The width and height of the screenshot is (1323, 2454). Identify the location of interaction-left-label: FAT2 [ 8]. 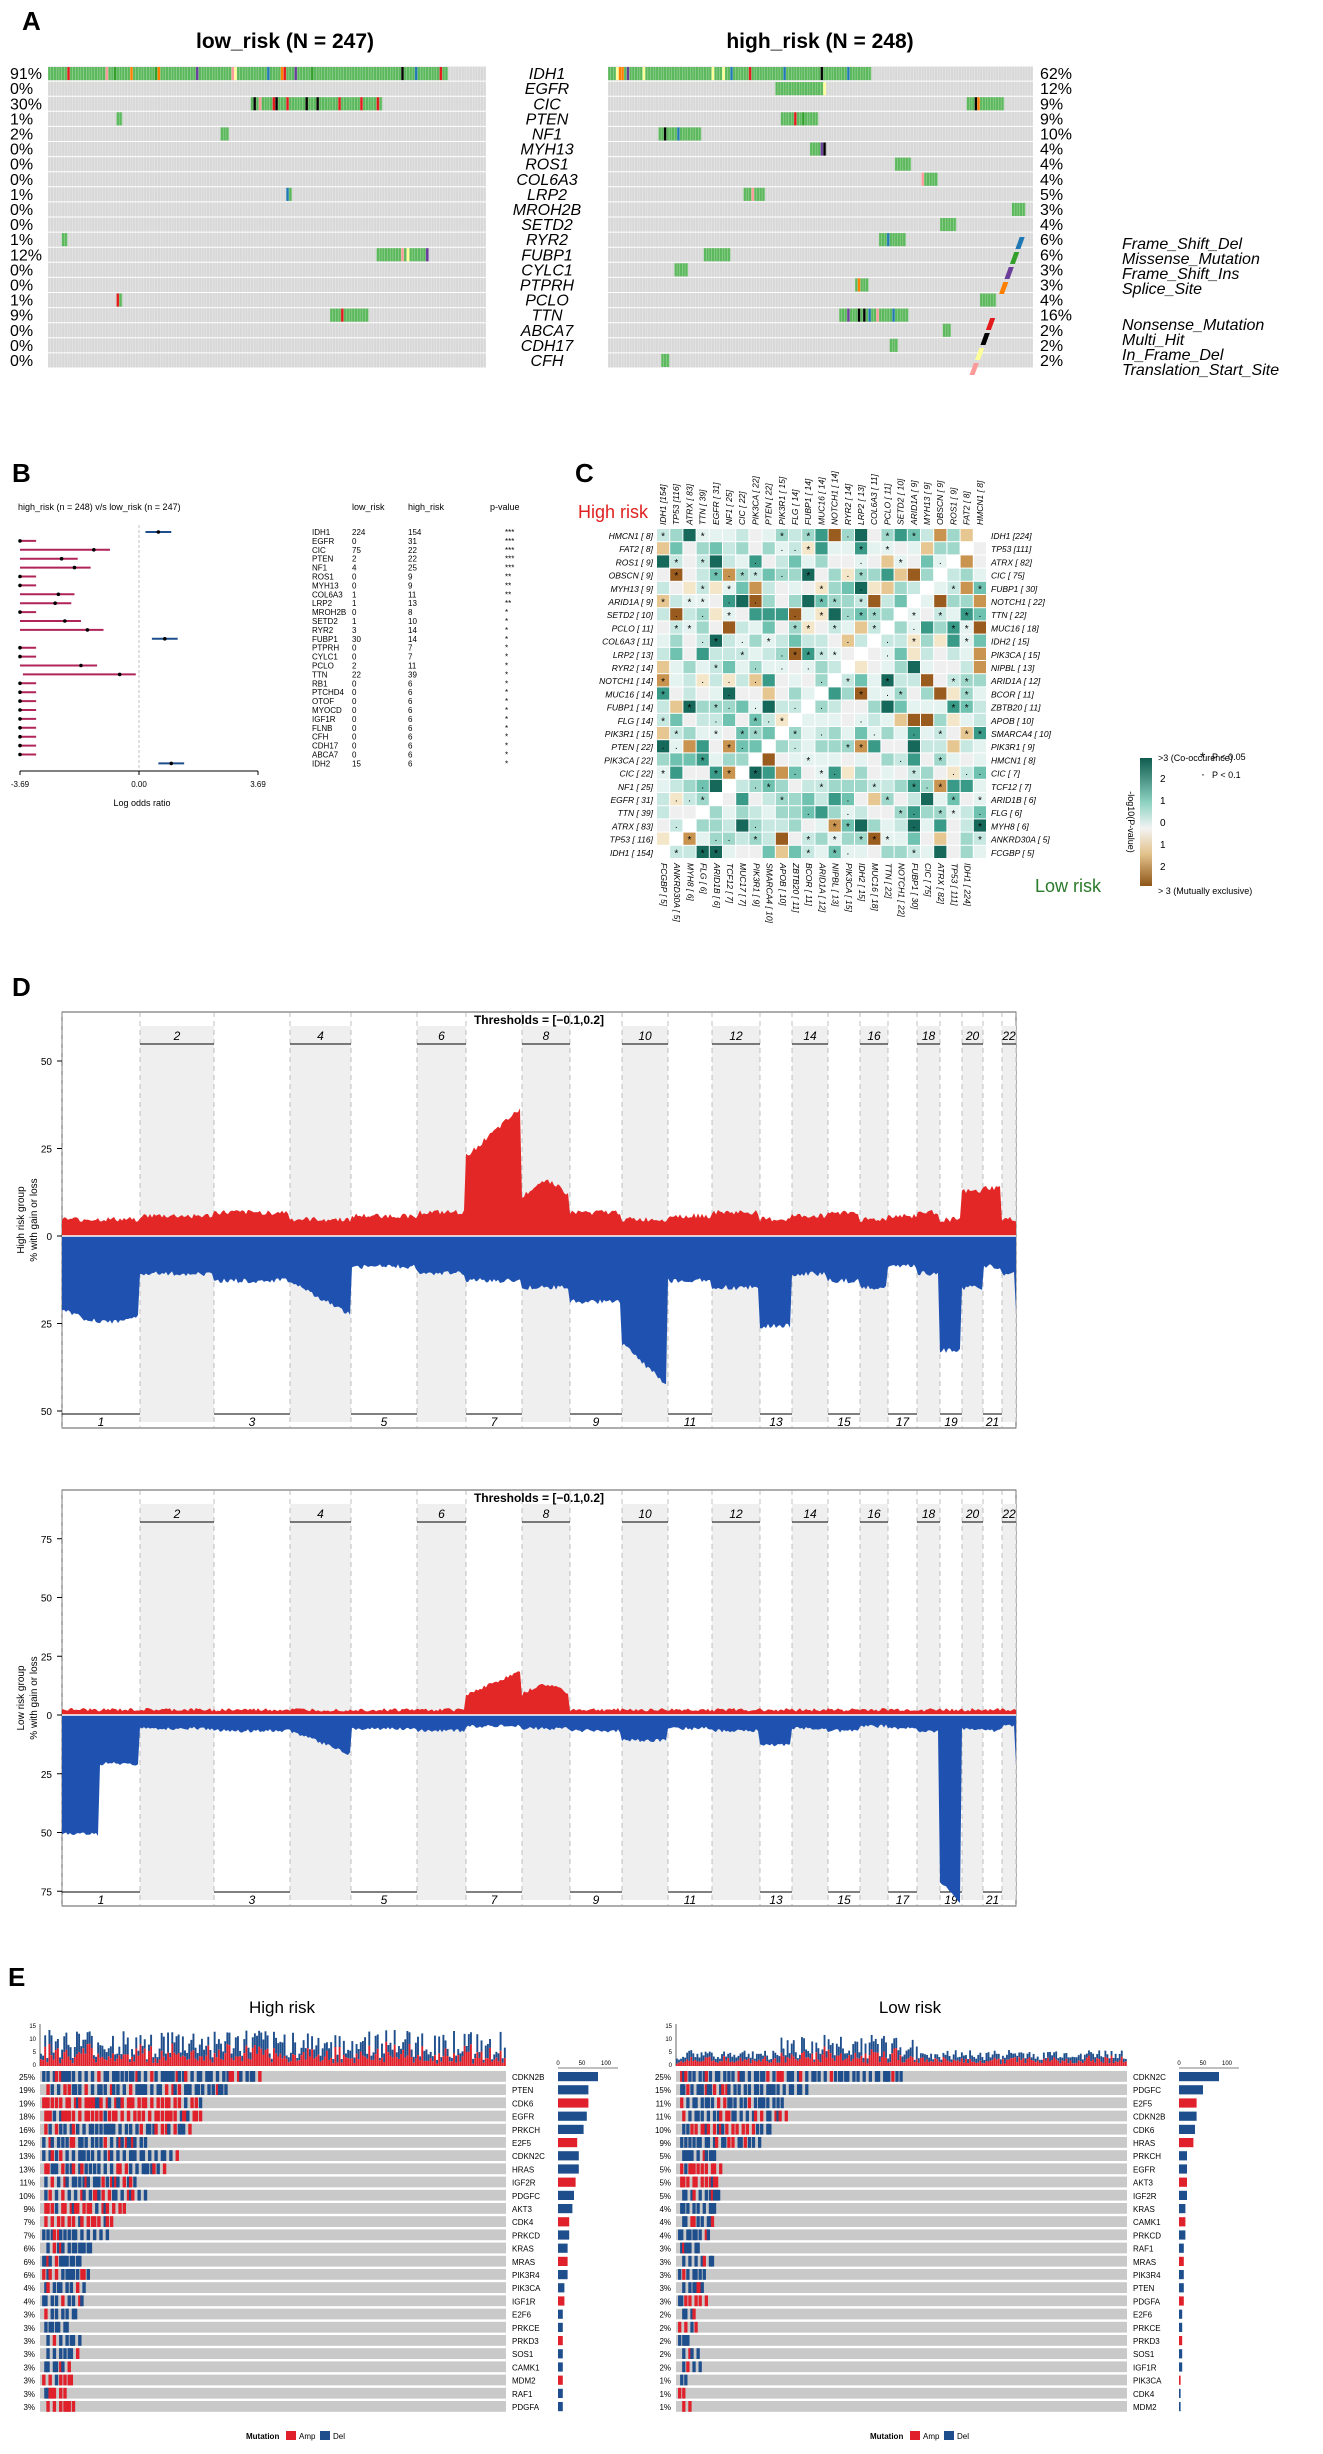
(636, 549).